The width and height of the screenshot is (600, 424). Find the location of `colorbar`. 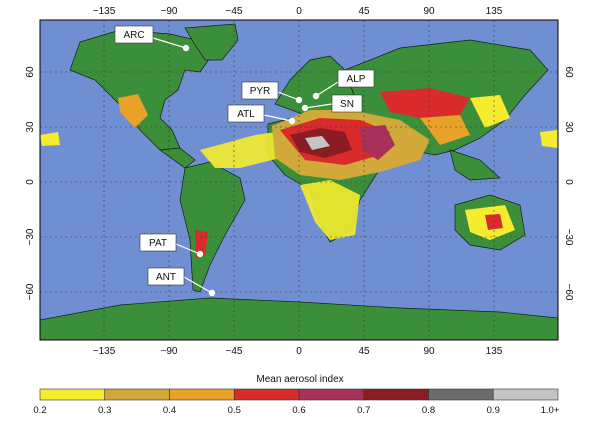

colorbar is located at coordinates (299, 394).